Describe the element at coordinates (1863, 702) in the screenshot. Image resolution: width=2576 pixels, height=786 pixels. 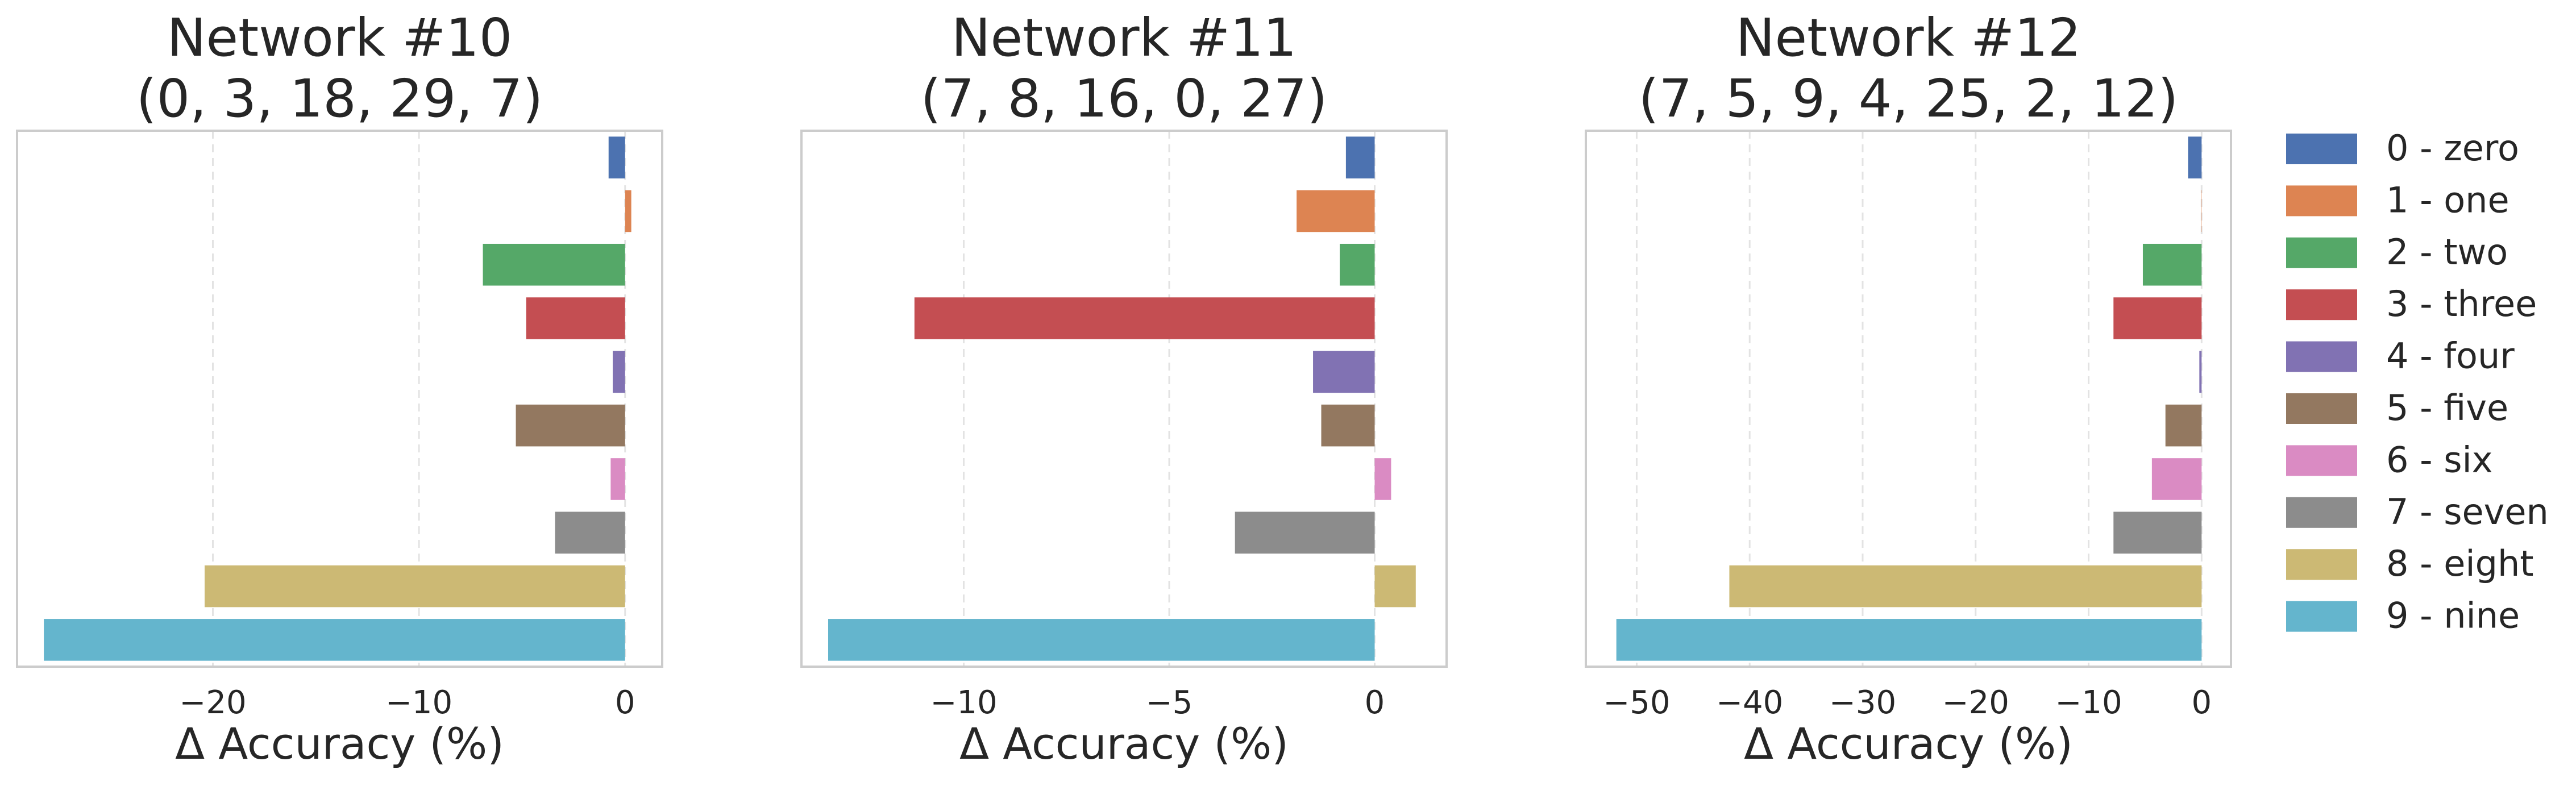
I see `x-tick-label: −30` at that location.